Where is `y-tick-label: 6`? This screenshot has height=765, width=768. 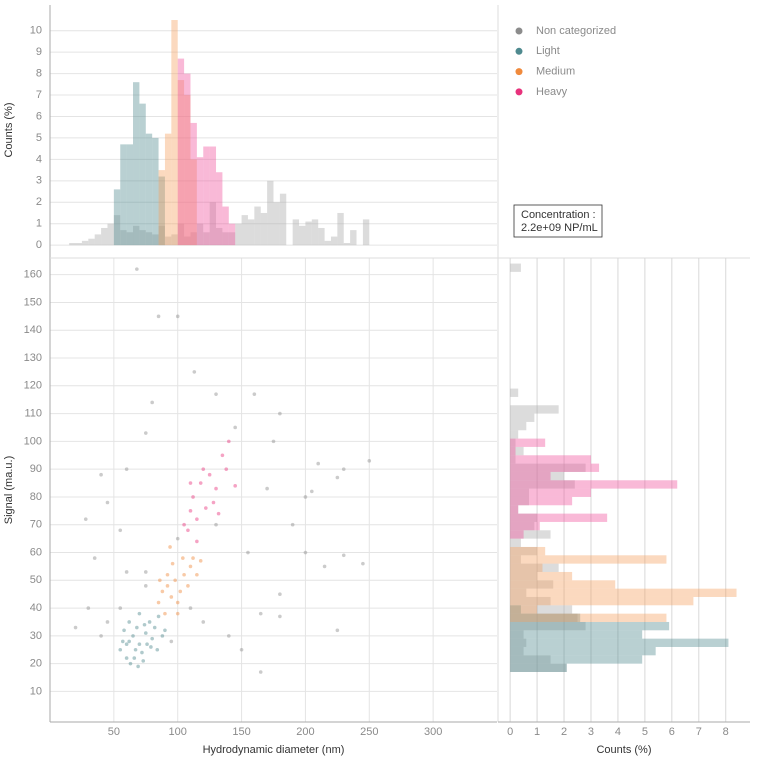 y-tick-label: 6 is located at coordinates (39, 116).